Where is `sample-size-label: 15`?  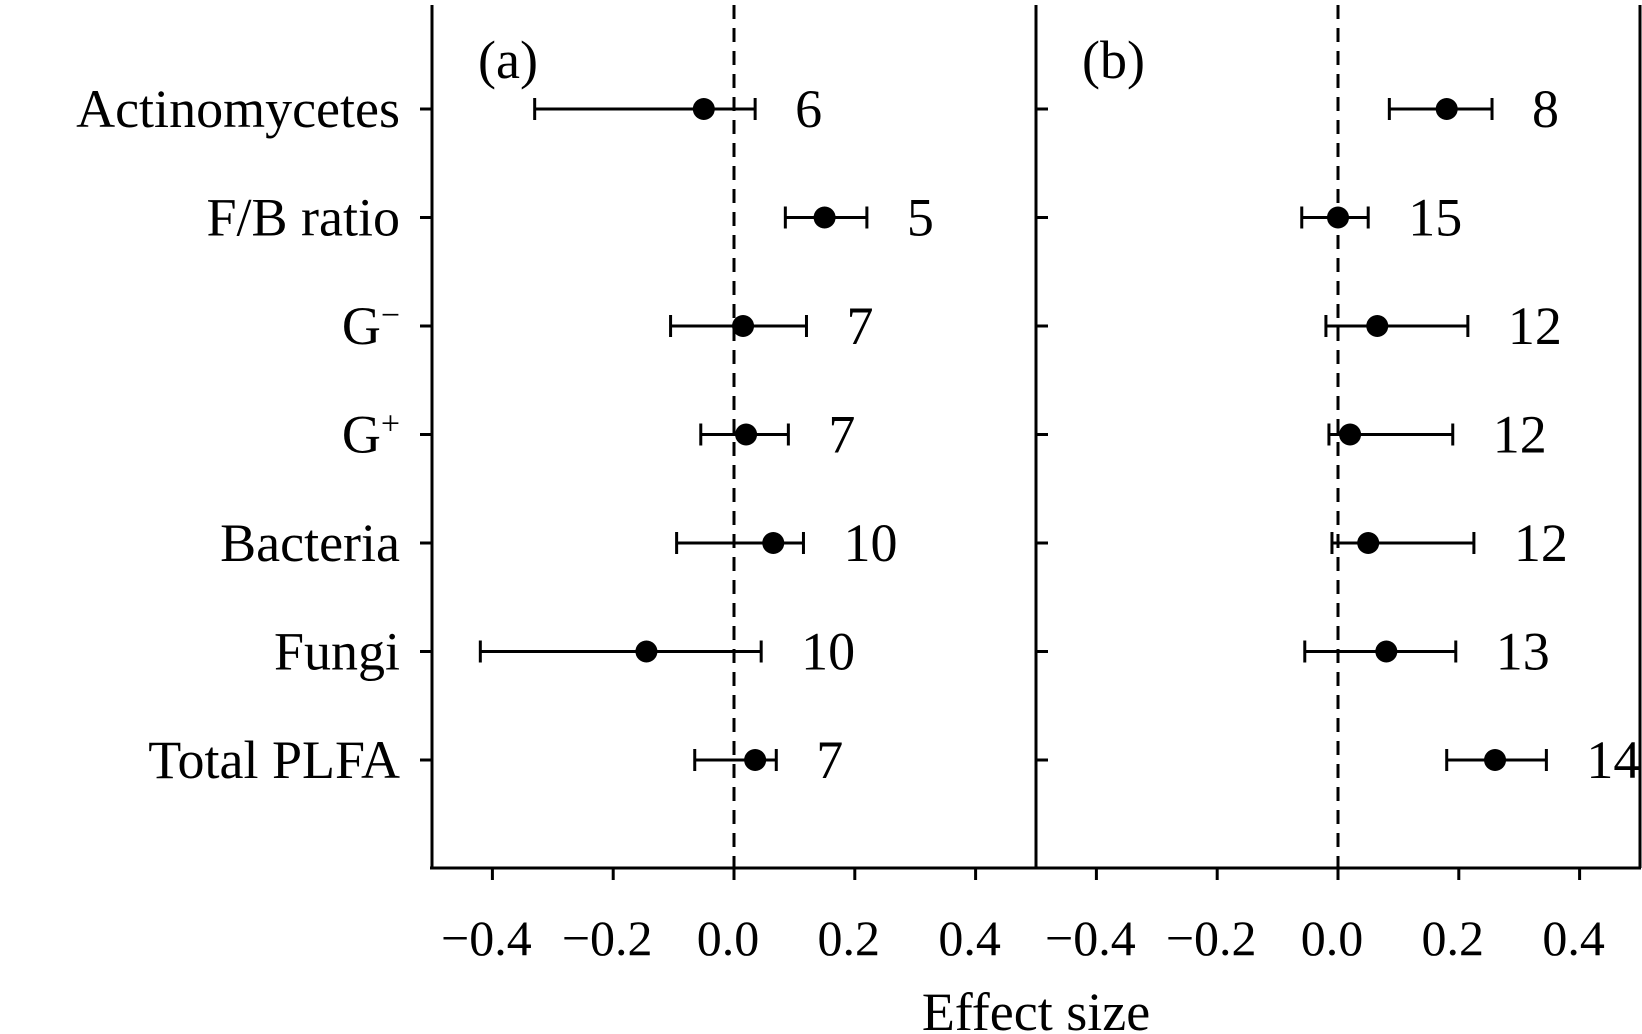
sample-size-label: 15 is located at coordinates (1435, 218).